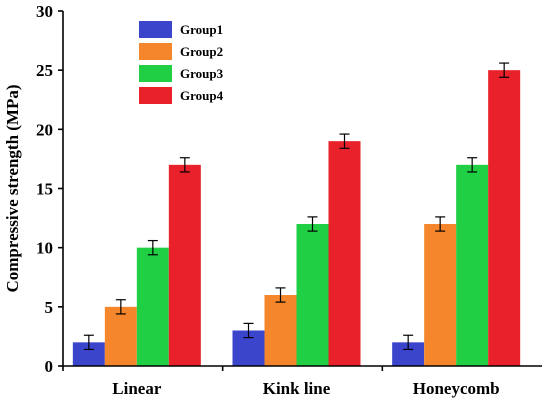  Describe the element at coordinates (297, 388) in the screenshot. I see `x-tick-label: Kink line` at that location.